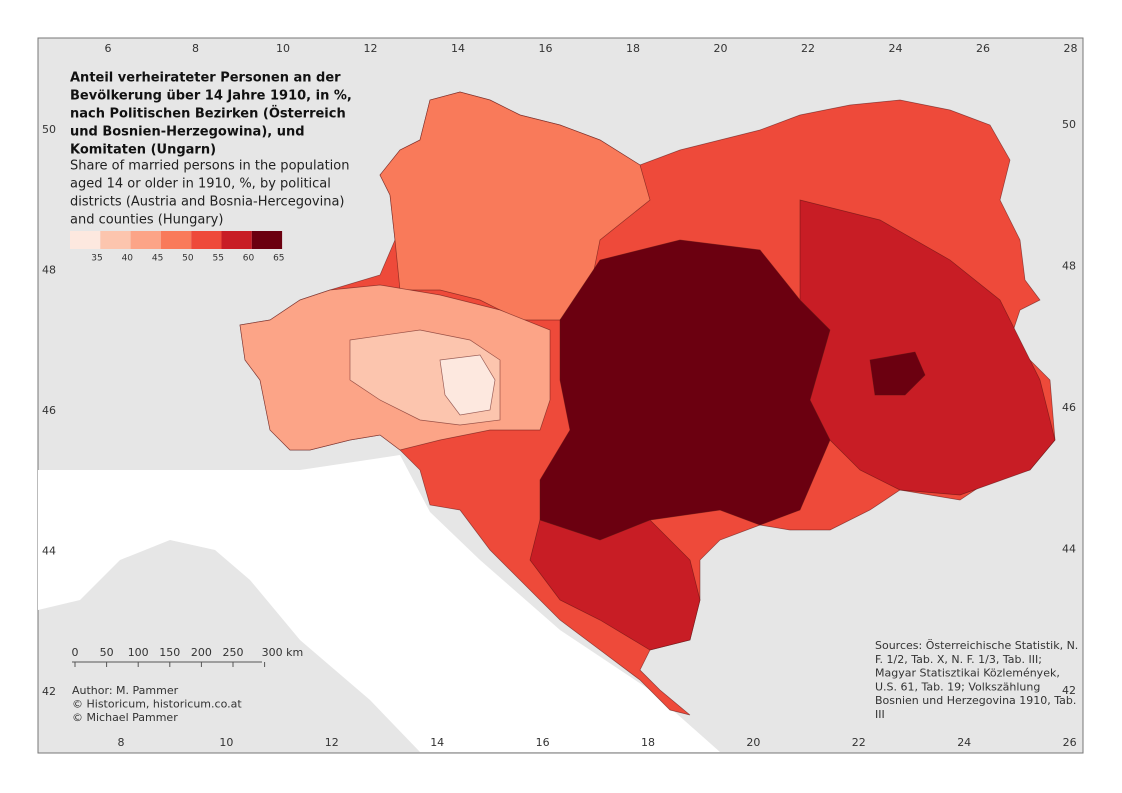  What do you see at coordinates (967, 673) in the screenshot?
I see `source-line: Magyar Statisztikai Közlemények,` at bounding box center [967, 673].